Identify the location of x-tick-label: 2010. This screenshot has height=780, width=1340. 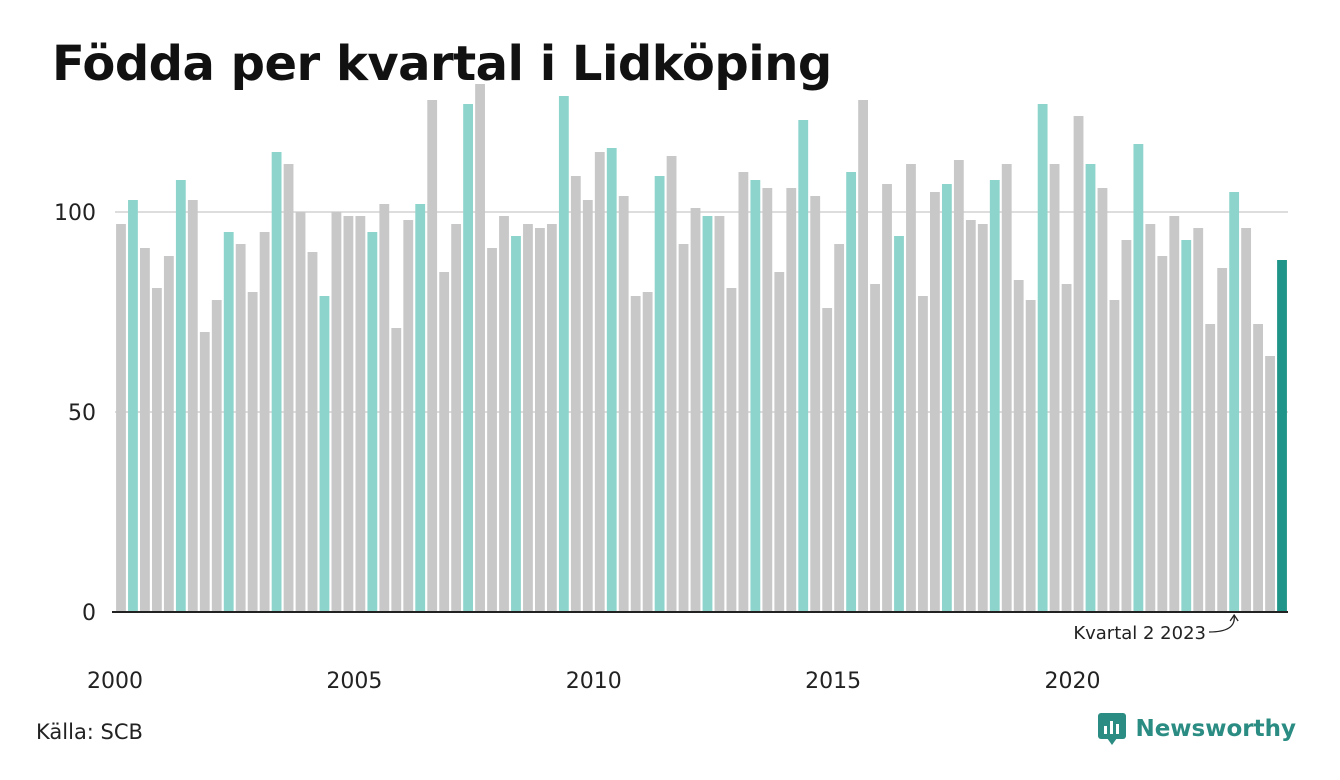
(594, 681).